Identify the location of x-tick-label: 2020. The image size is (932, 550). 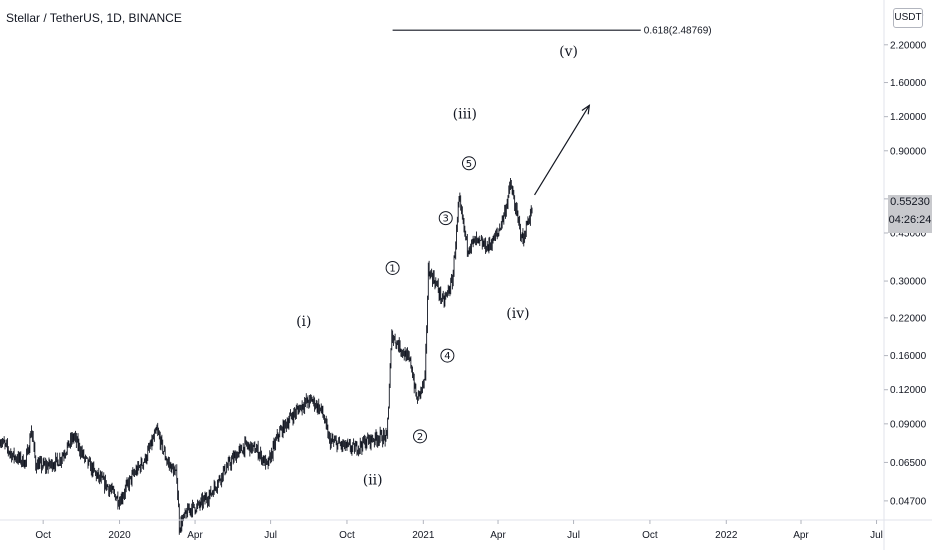
(119, 535).